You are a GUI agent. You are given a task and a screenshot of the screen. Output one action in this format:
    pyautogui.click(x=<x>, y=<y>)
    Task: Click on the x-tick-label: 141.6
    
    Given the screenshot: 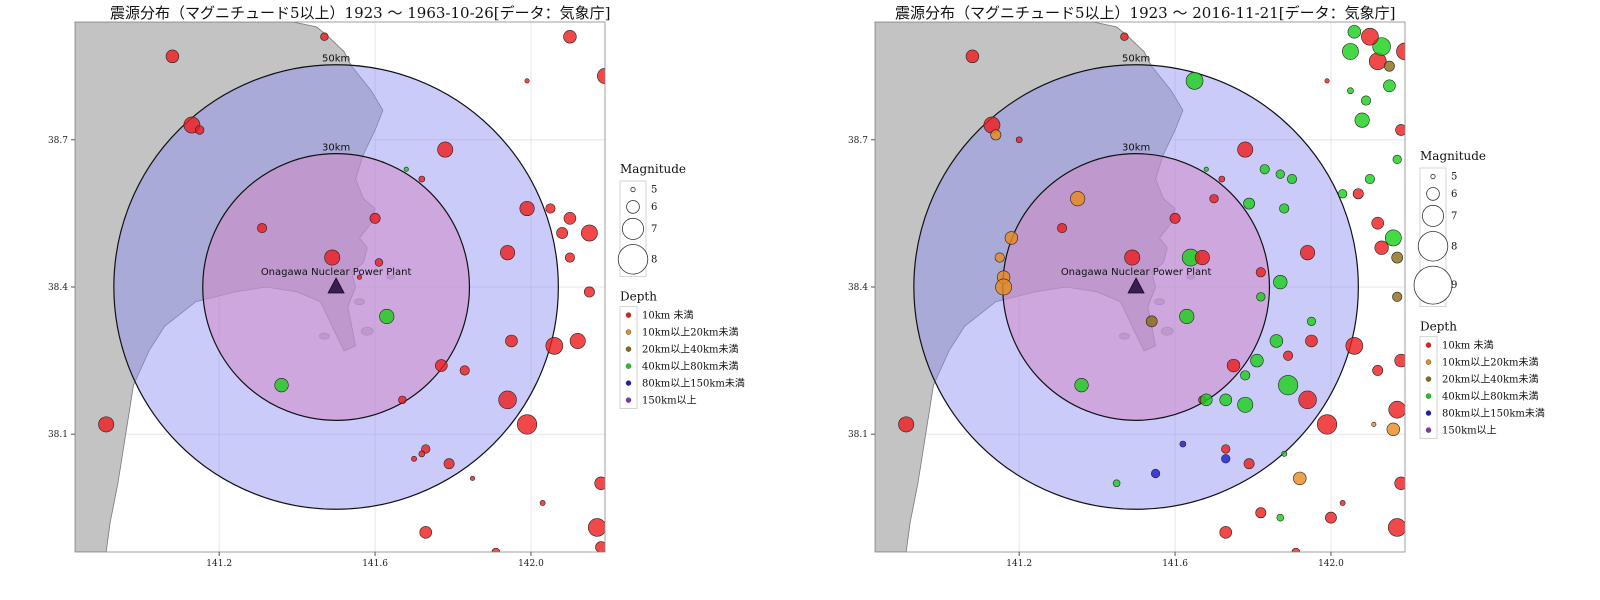 What is the action you would take?
    pyautogui.click(x=375, y=564)
    